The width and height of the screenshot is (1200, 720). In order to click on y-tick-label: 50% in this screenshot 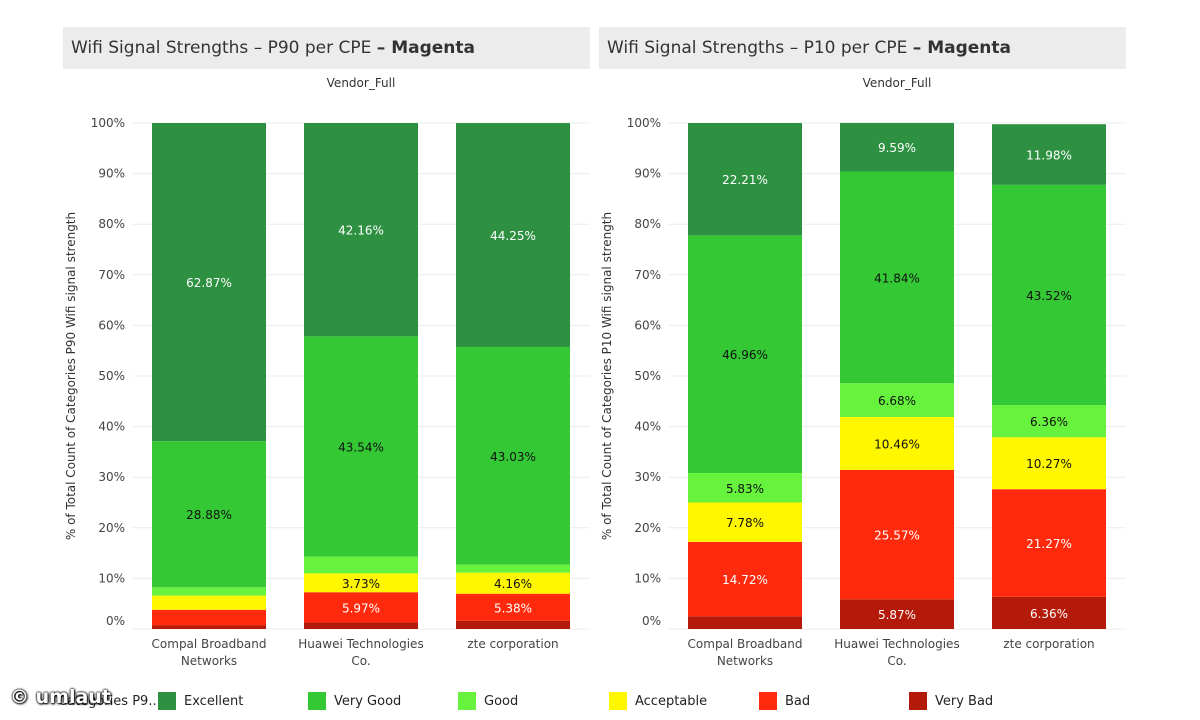, I will do `click(647, 376)`.